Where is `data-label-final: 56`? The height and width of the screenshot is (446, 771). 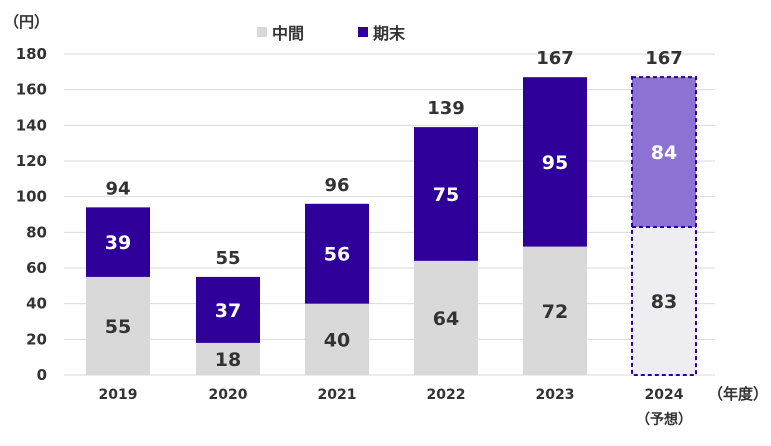
data-label-final: 56 is located at coordinates (337, 255).